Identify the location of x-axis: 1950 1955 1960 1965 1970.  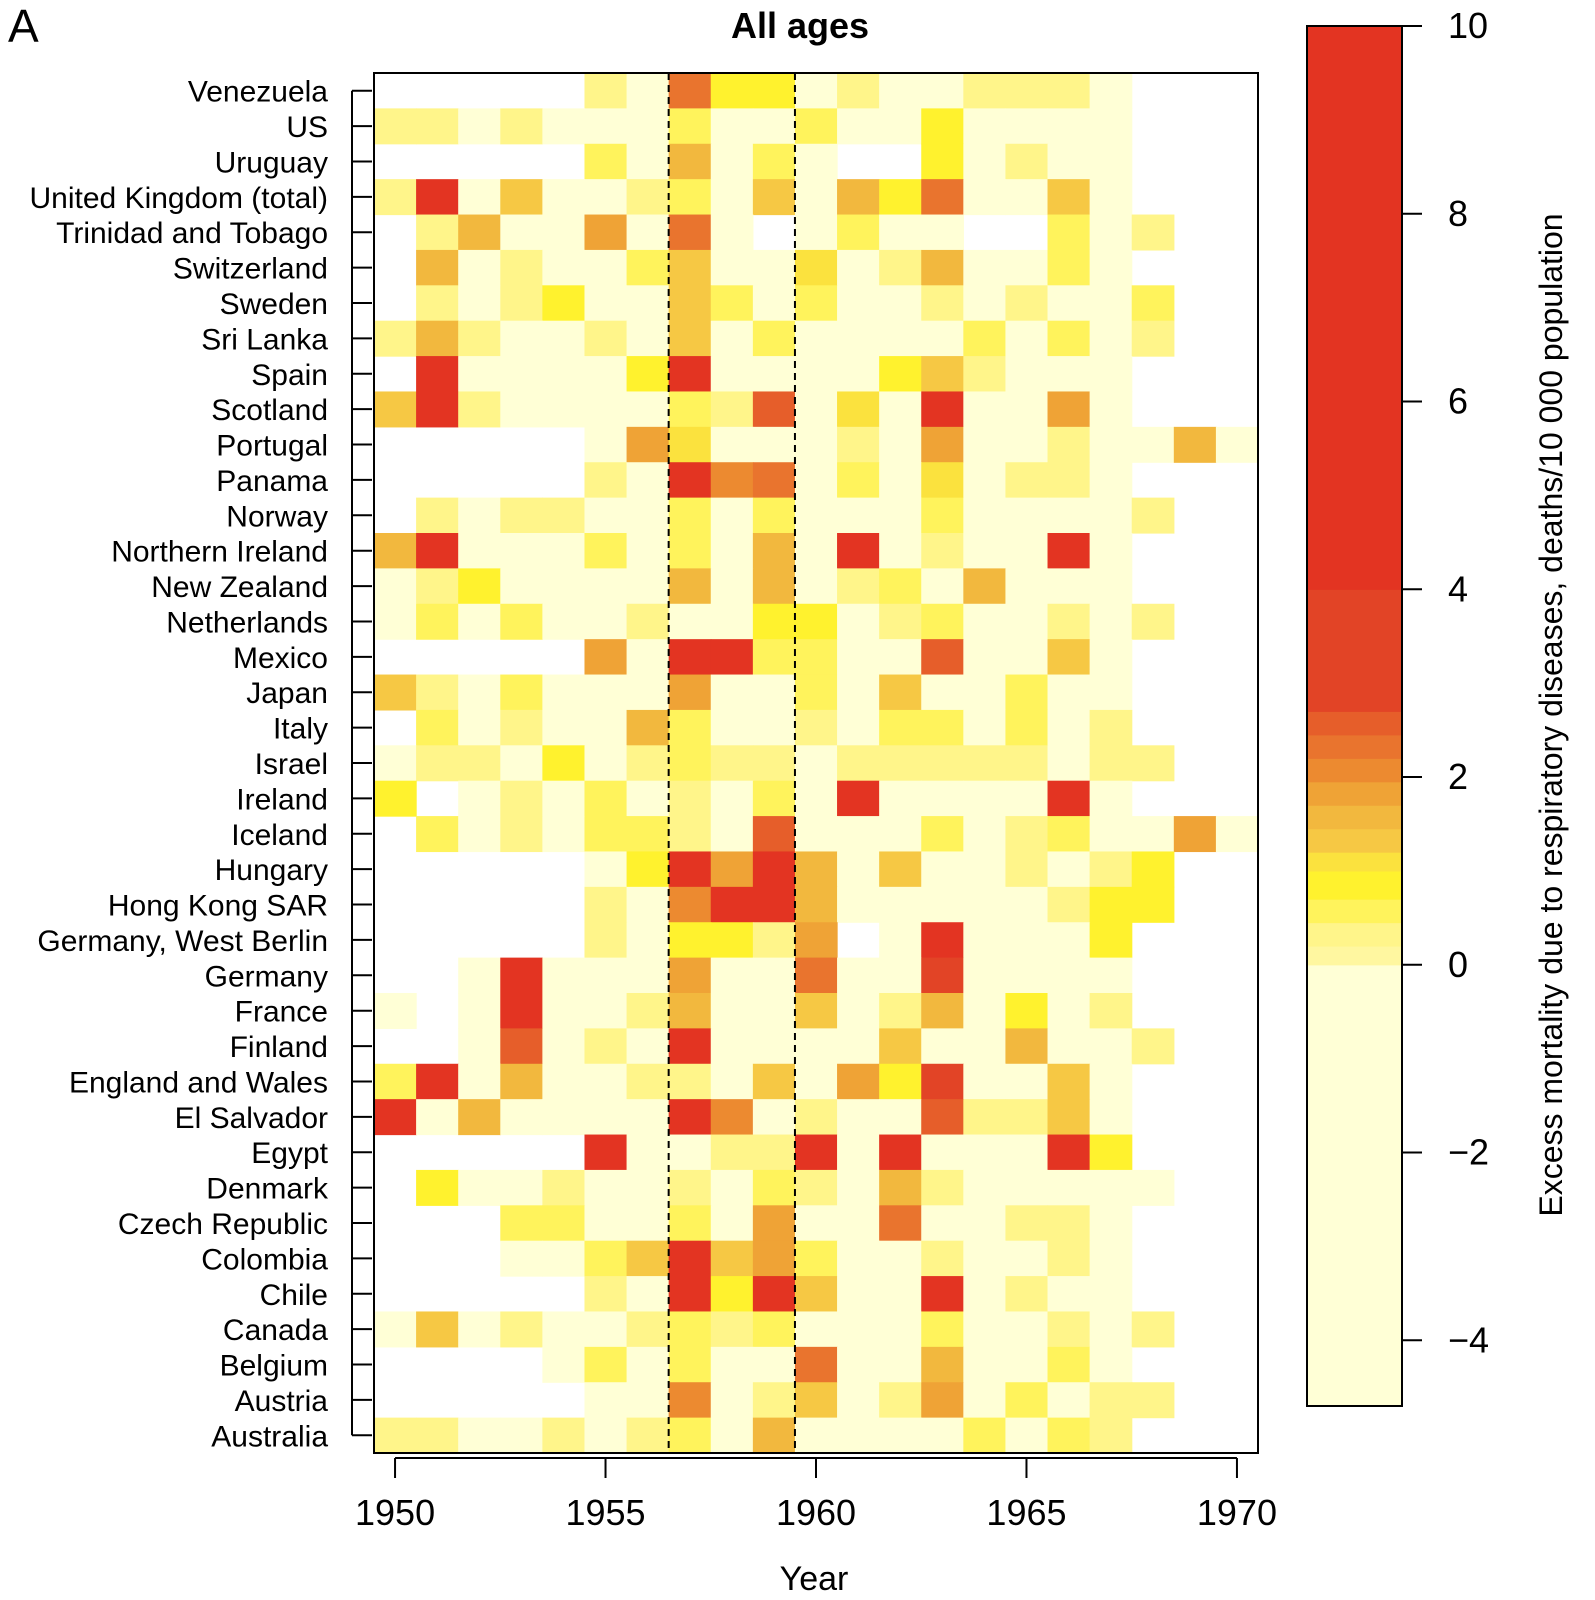
(816, 1495).